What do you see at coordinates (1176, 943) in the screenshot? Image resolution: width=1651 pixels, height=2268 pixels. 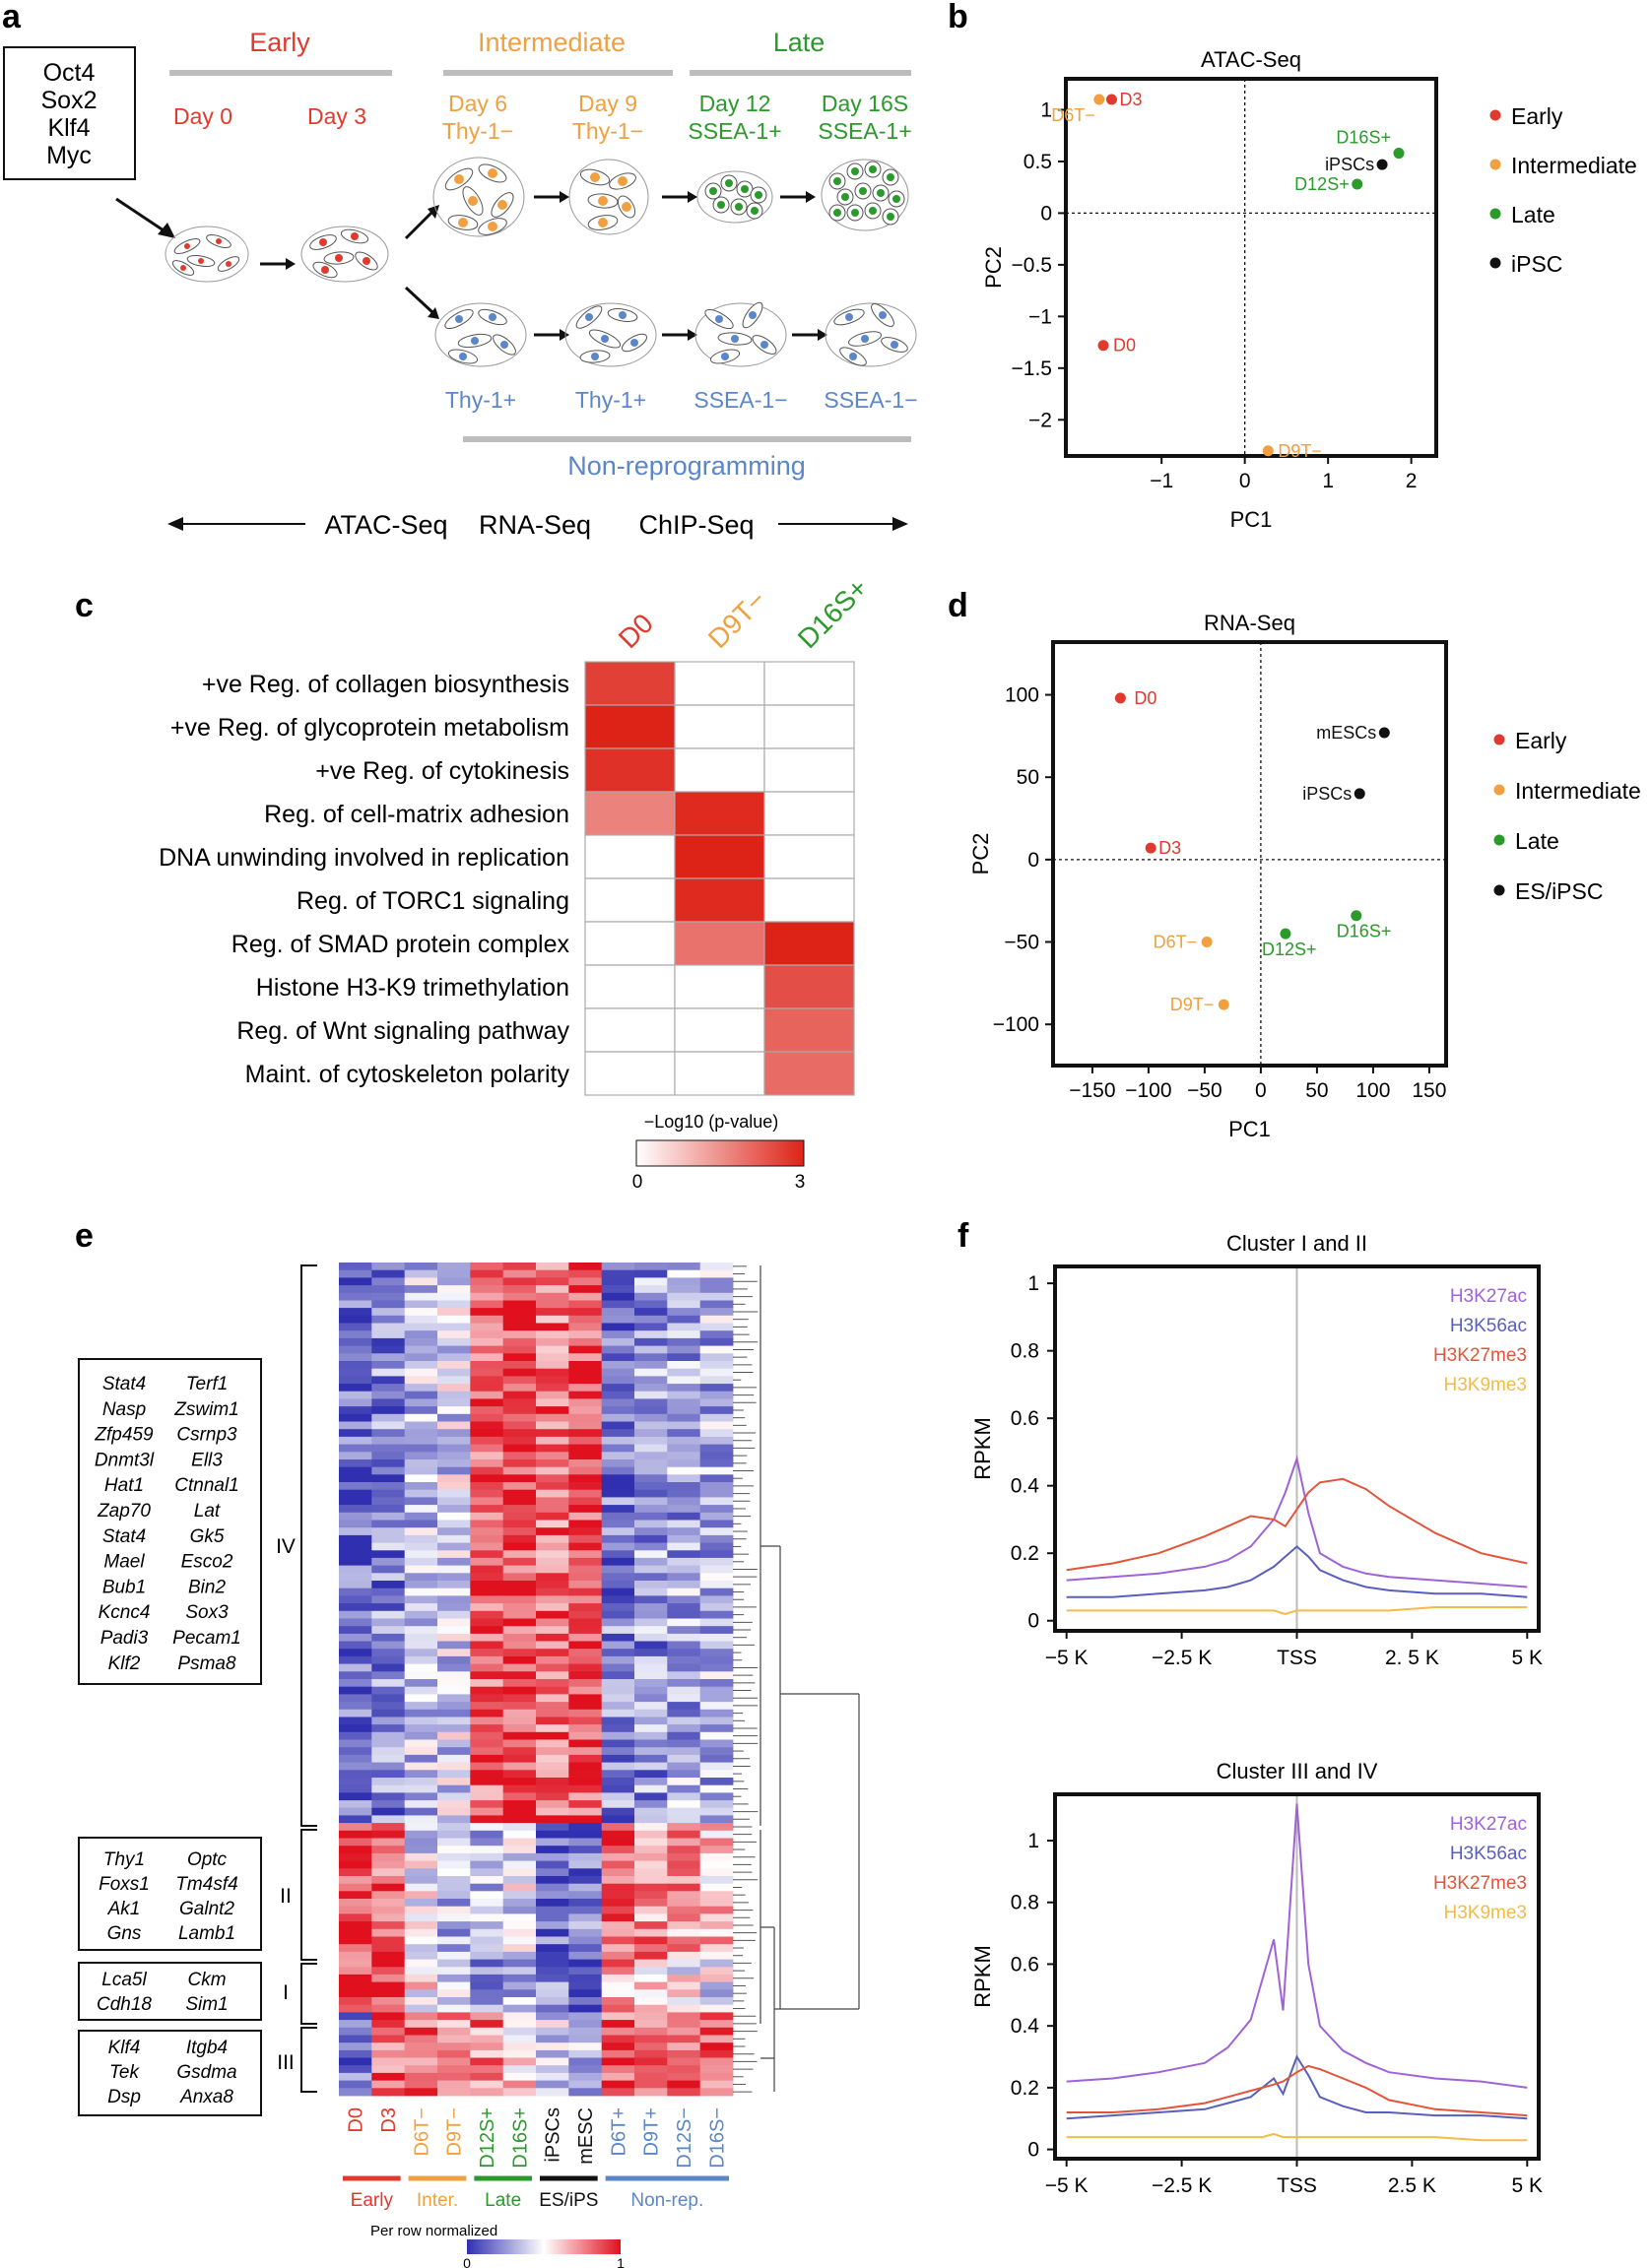 I see `point-label: D6T−` at bounding box center [1176, 943].